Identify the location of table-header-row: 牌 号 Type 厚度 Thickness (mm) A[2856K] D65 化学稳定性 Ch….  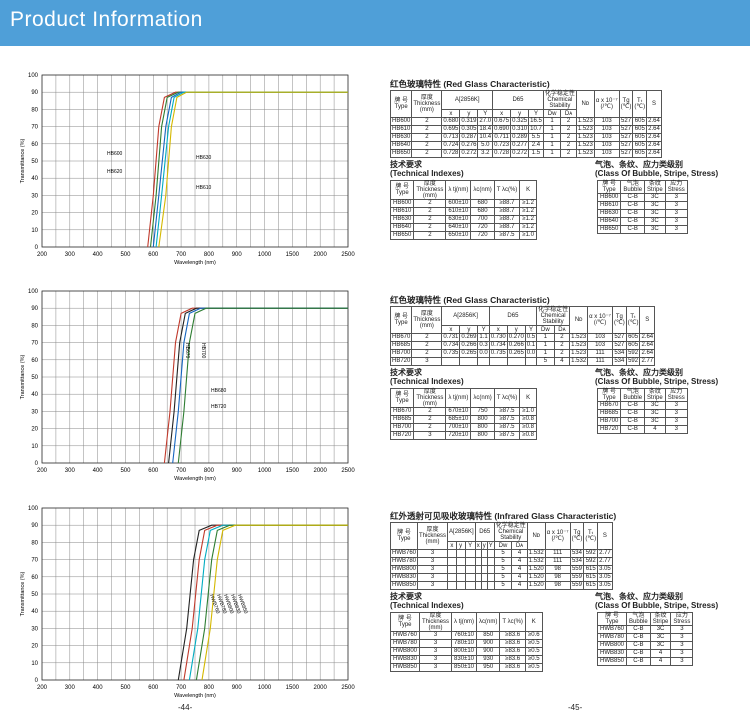
(525, 104).